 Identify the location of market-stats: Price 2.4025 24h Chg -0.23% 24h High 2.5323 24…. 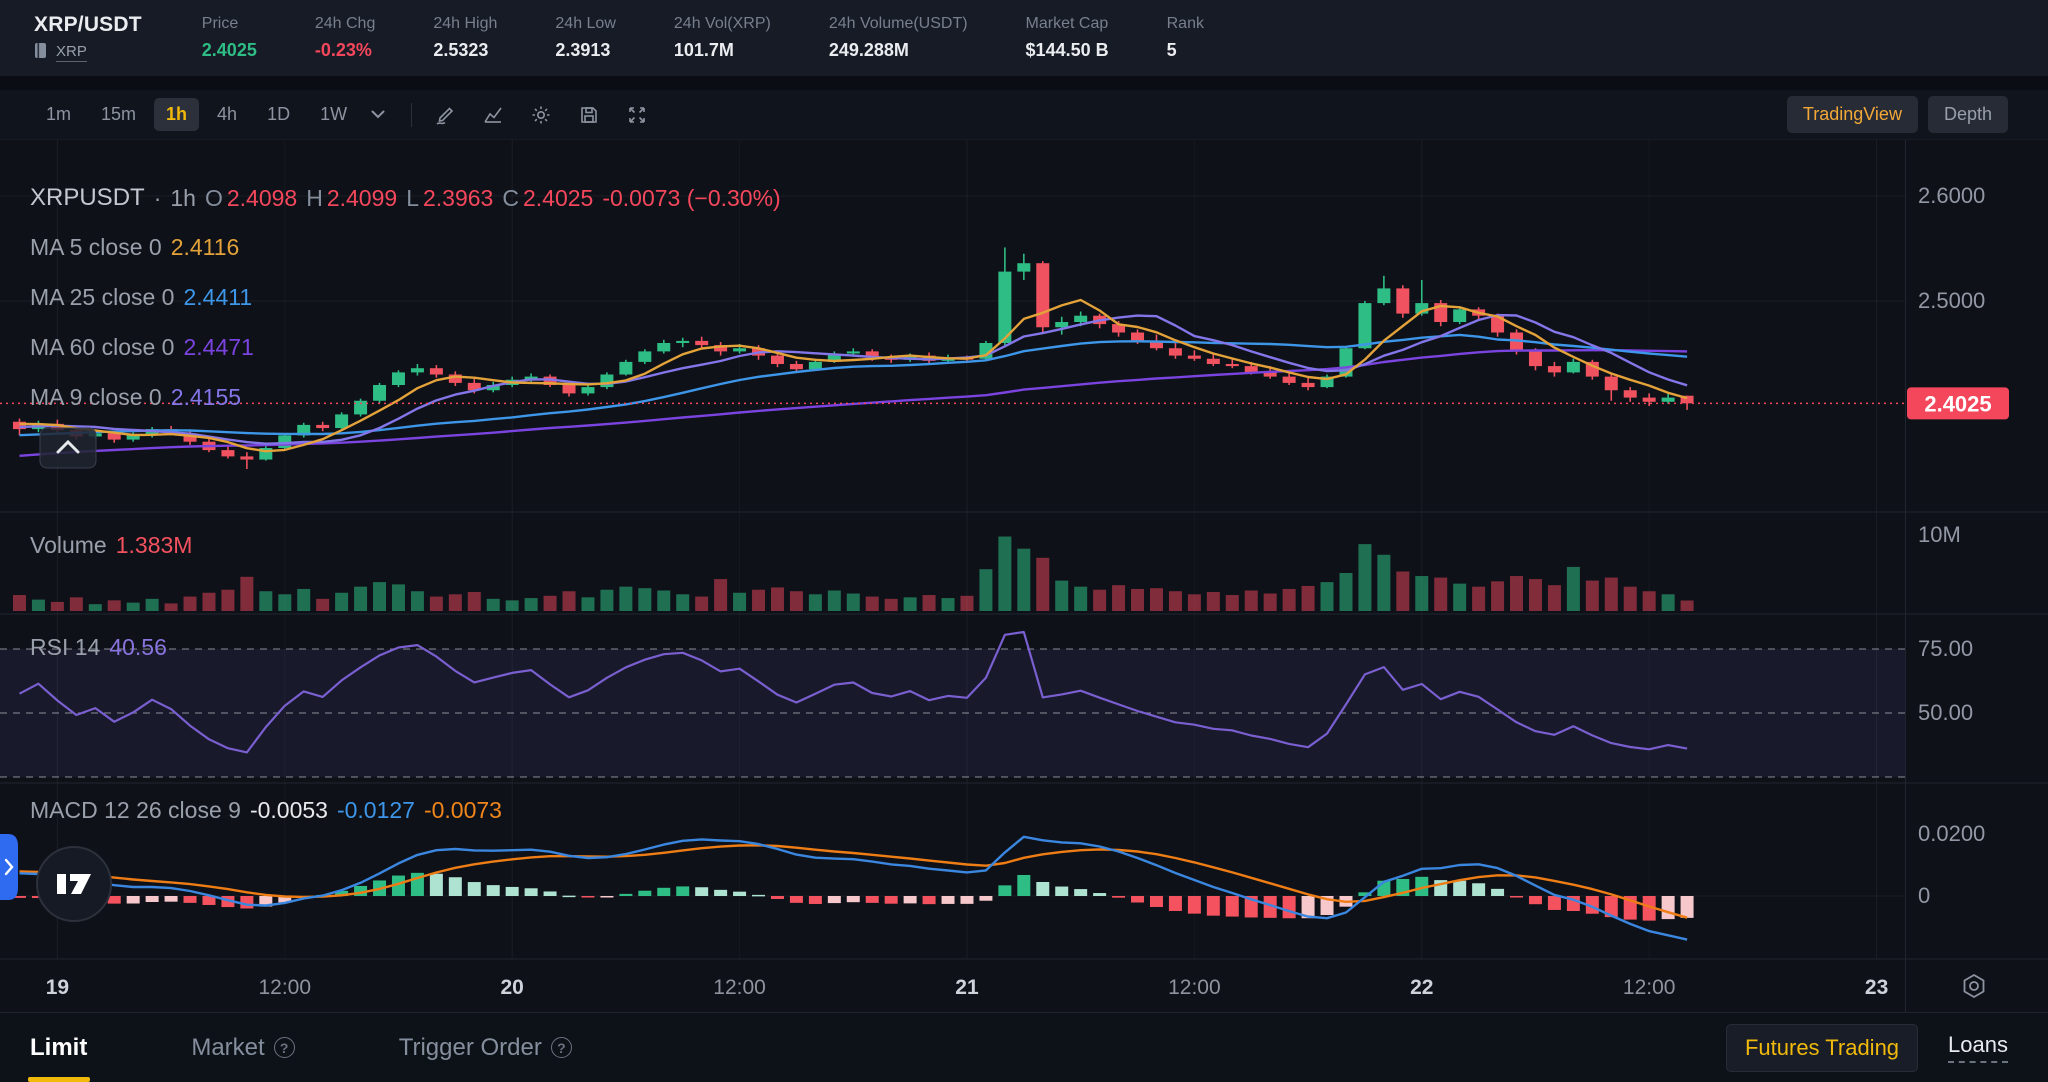
(703, 38).